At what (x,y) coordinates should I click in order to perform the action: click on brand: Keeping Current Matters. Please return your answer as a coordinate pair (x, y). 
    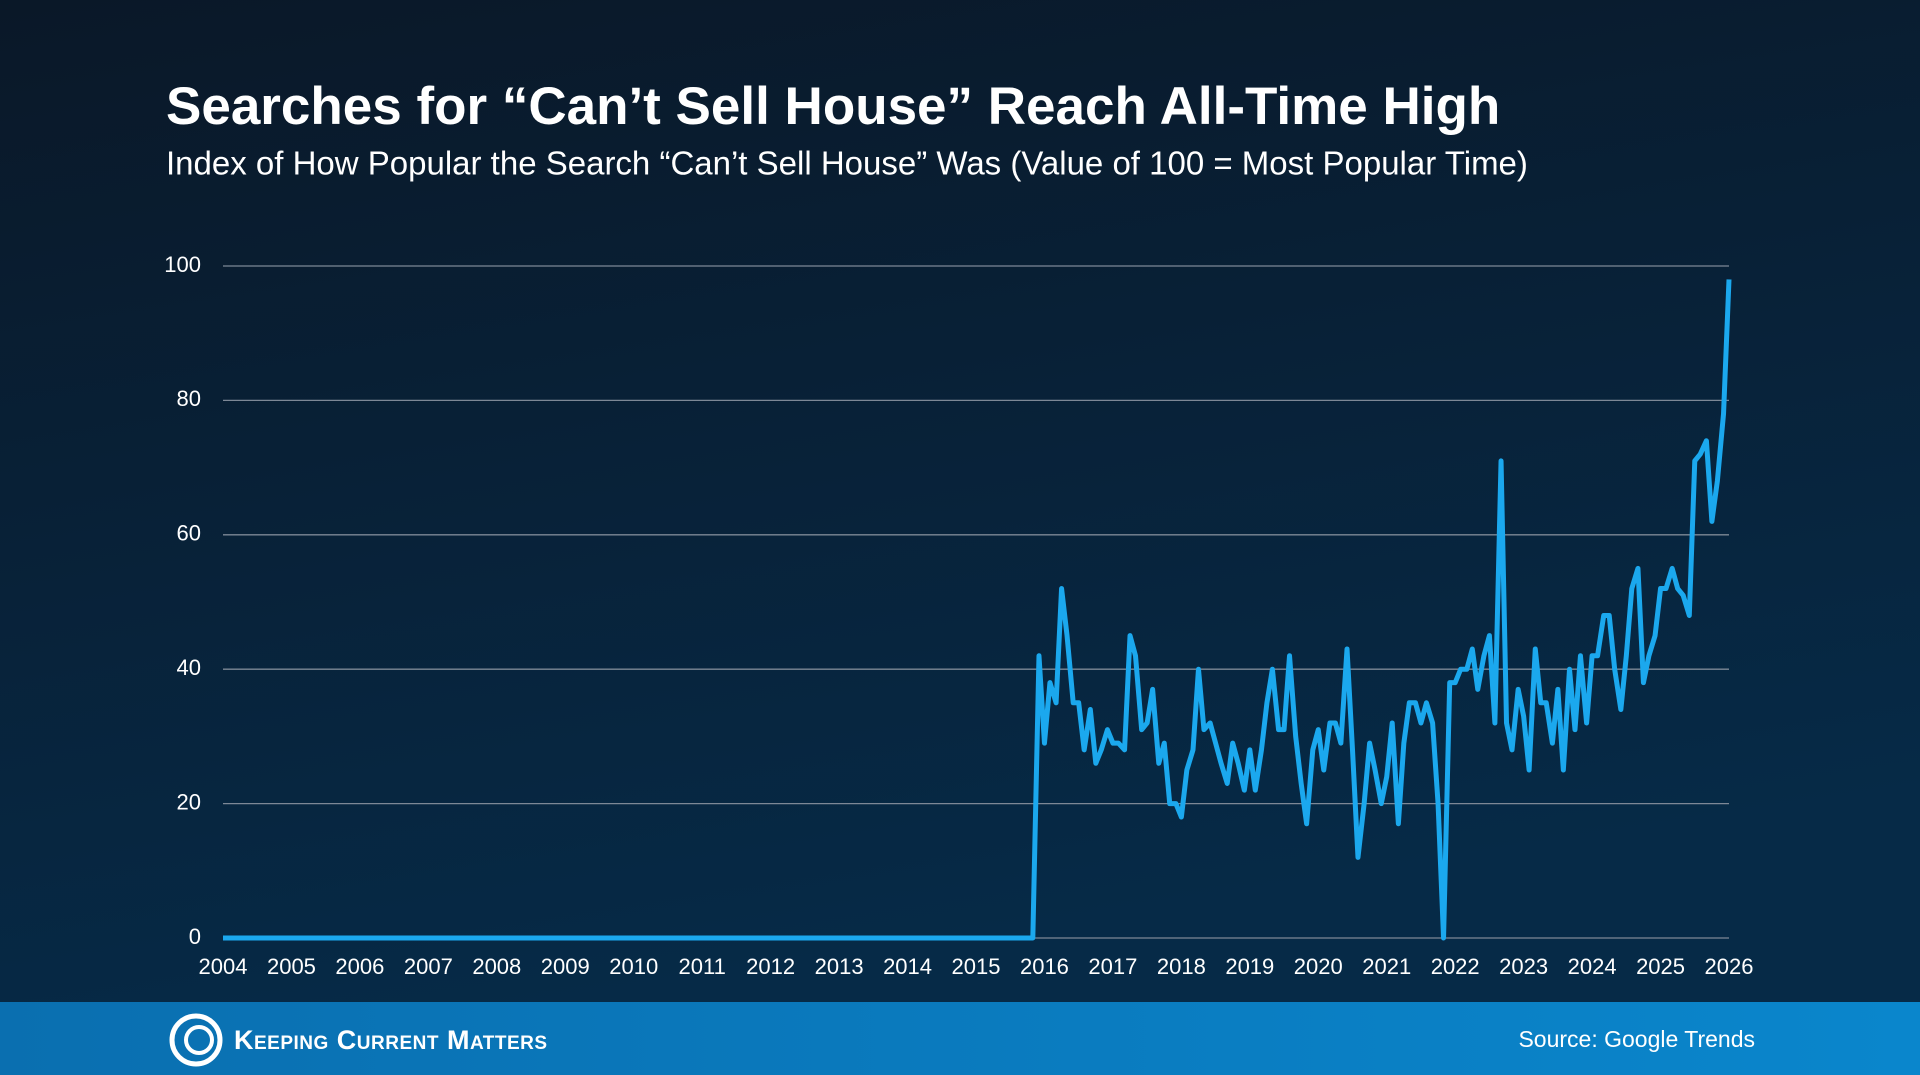
    Looking at the image, I should click on (391, 1040).